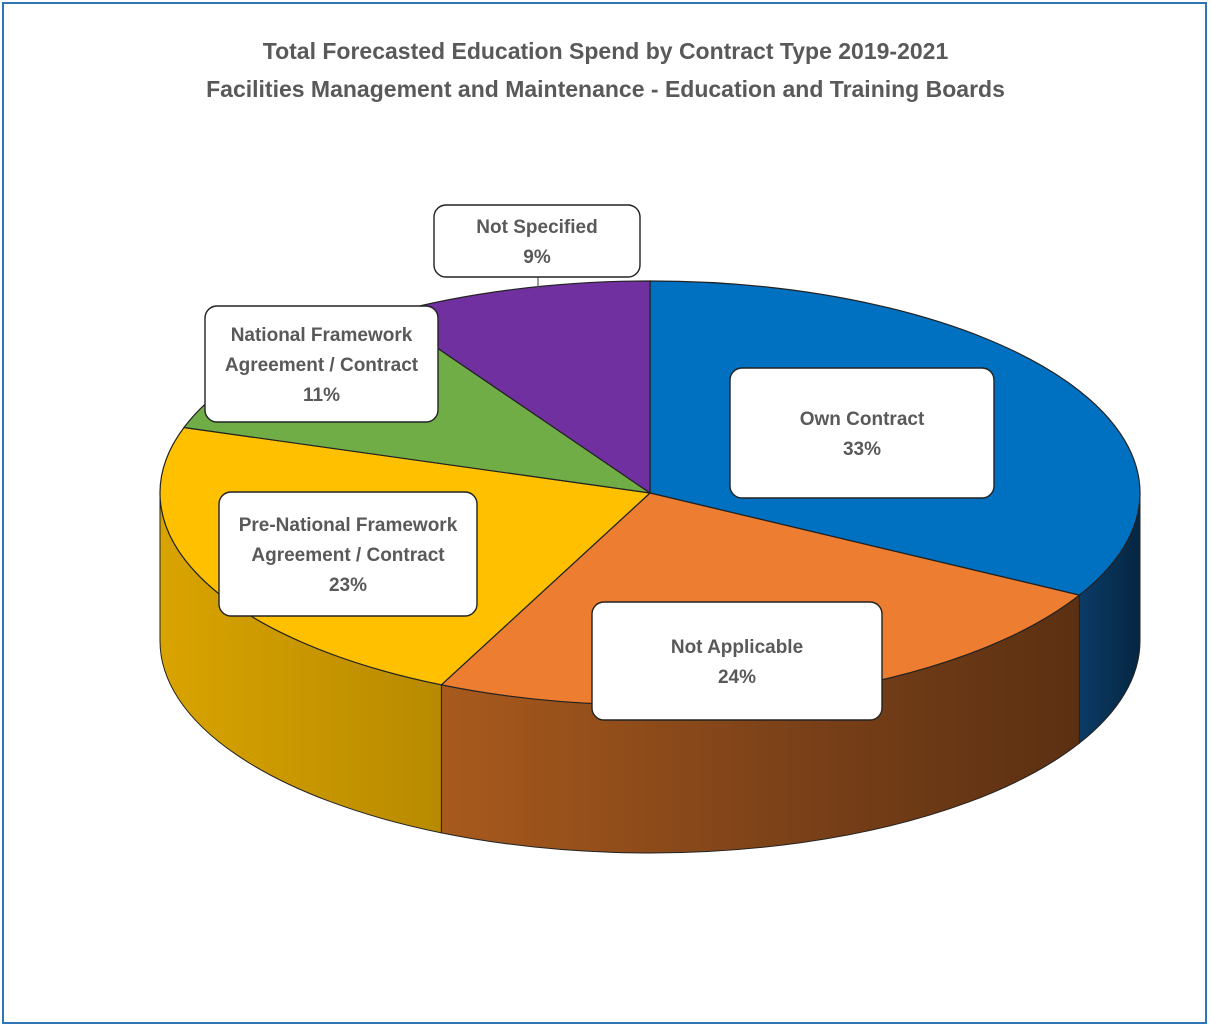 This screenshot has width=1211, height=1028. I want to click on data-label-ns: Not Specified 9%, so click(537, 241).